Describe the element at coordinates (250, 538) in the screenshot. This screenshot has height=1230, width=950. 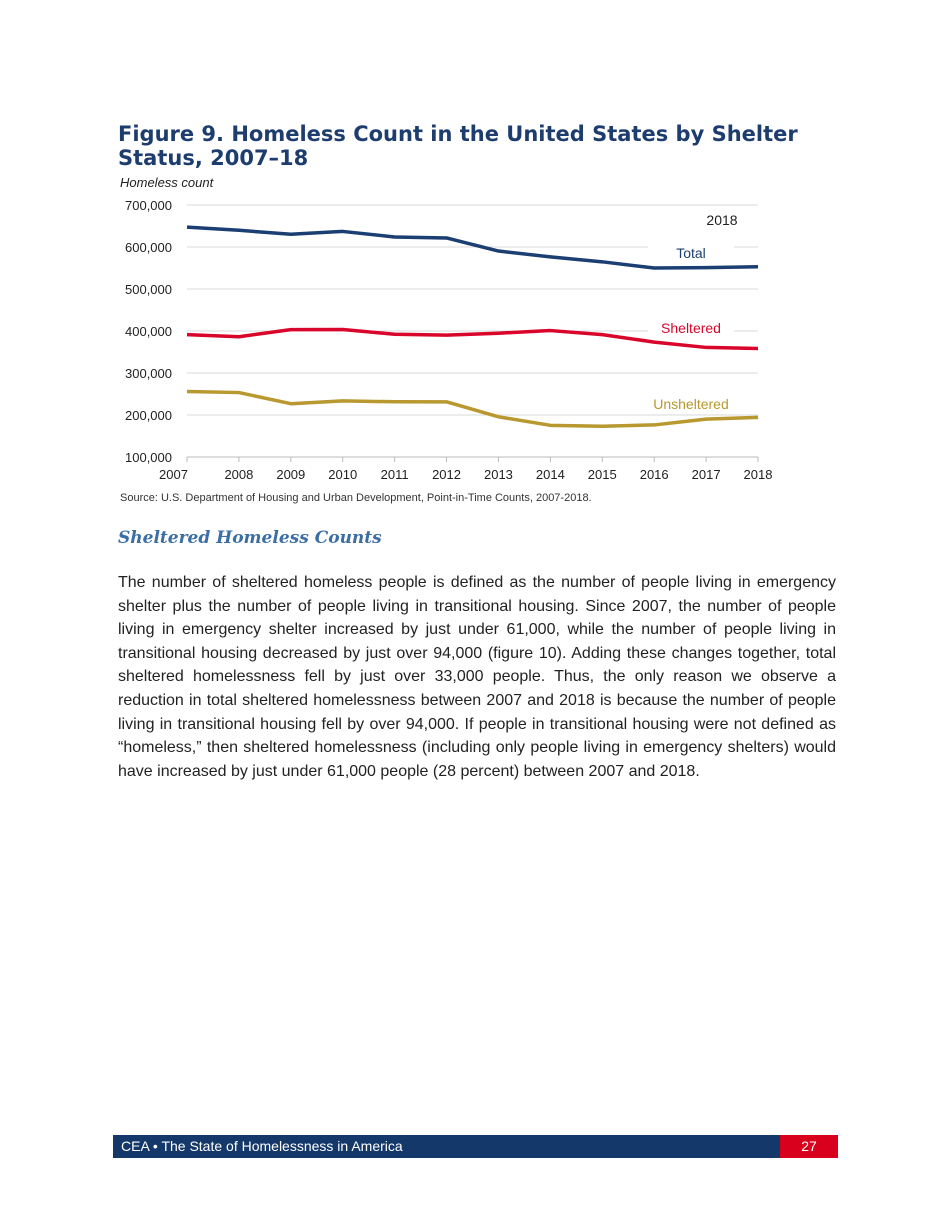
I see `section-heading: Sheltered Homeless Counts` at that location.